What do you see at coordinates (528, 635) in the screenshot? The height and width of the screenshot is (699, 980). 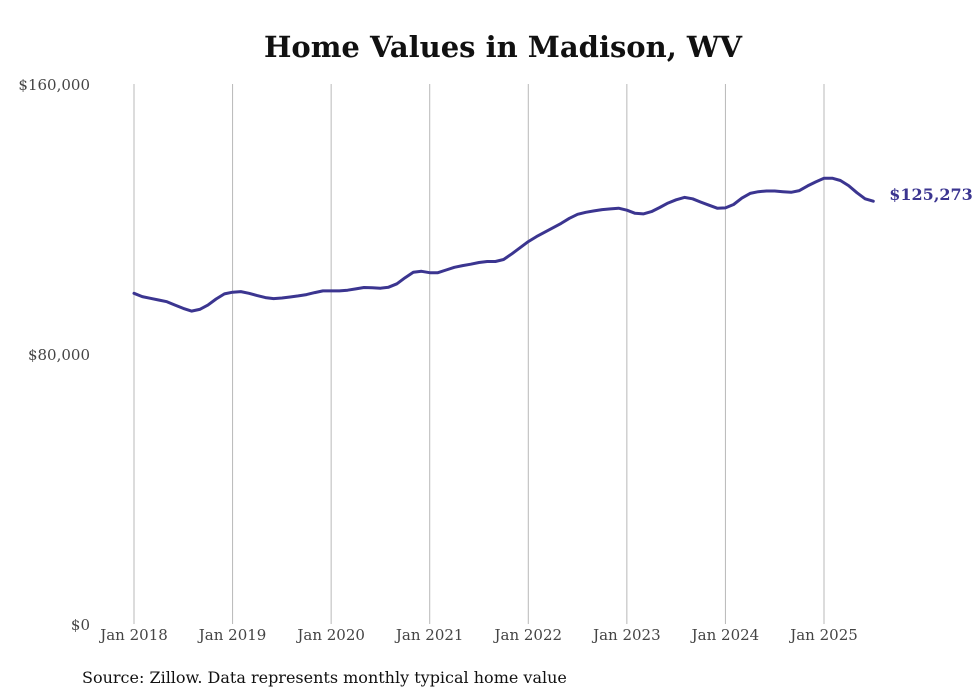 I see `x-tick-label: Jan 2022` at bounding box center [528, 635].